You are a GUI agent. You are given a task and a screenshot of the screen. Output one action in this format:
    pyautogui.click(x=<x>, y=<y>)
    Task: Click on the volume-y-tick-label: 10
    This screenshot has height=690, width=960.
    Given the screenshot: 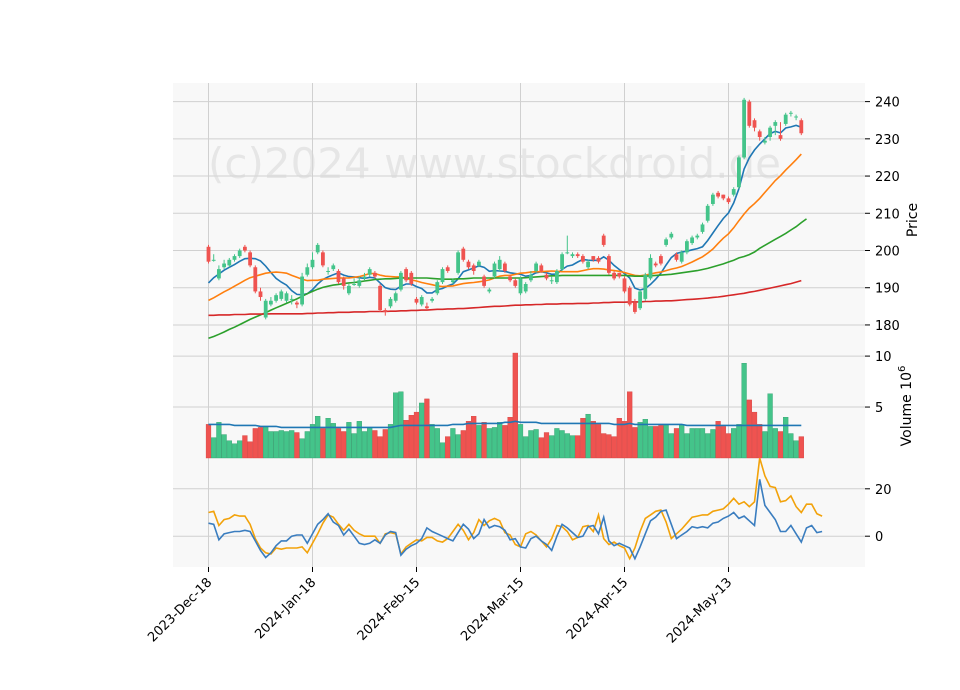 What is the action you would take?
    pyautogui.click(x=883, y=357)
    